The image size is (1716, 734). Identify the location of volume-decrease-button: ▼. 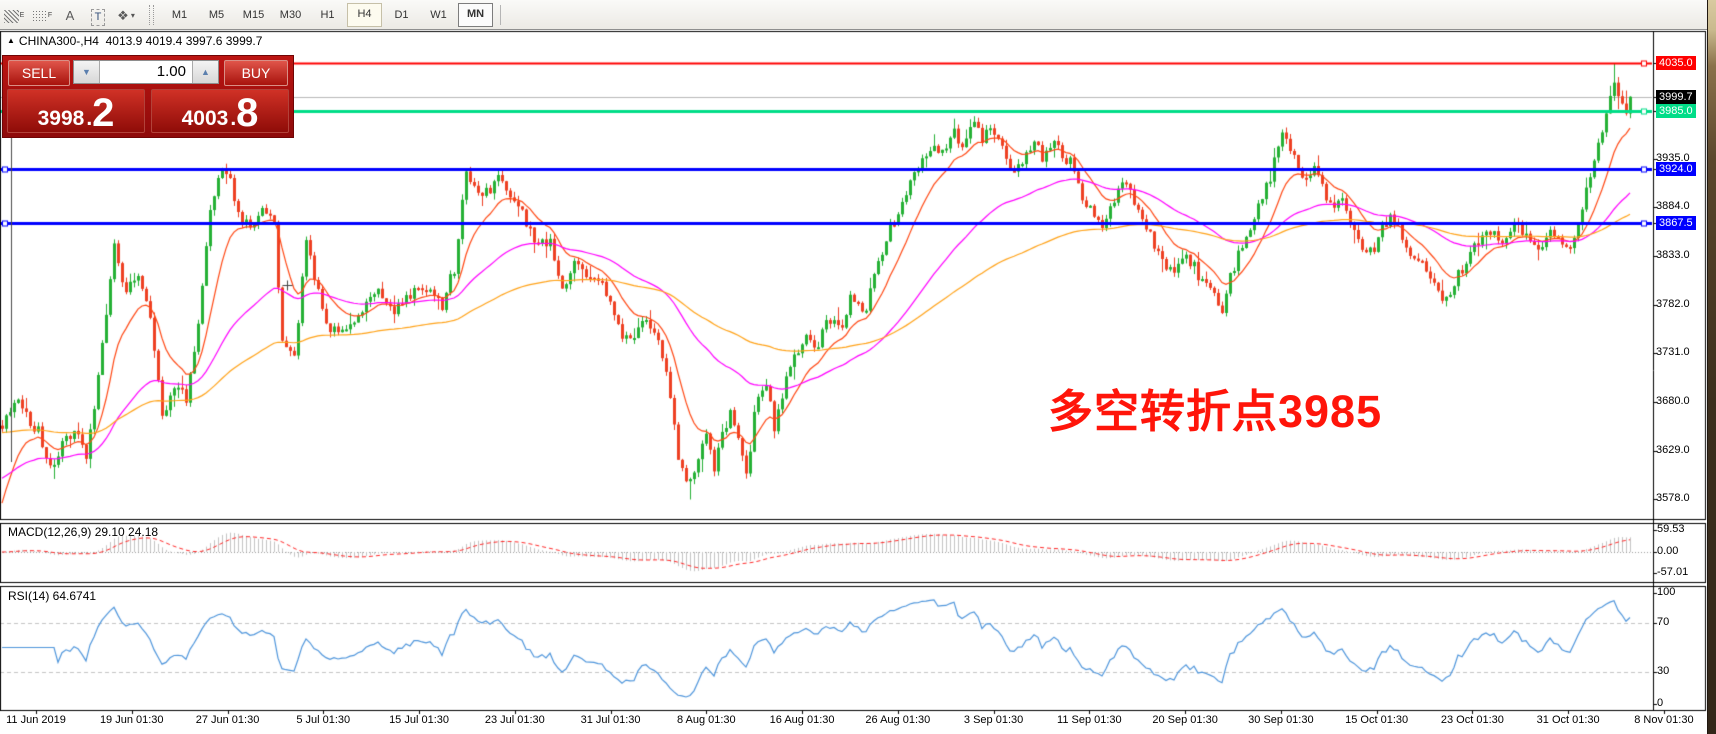
(87, 72).